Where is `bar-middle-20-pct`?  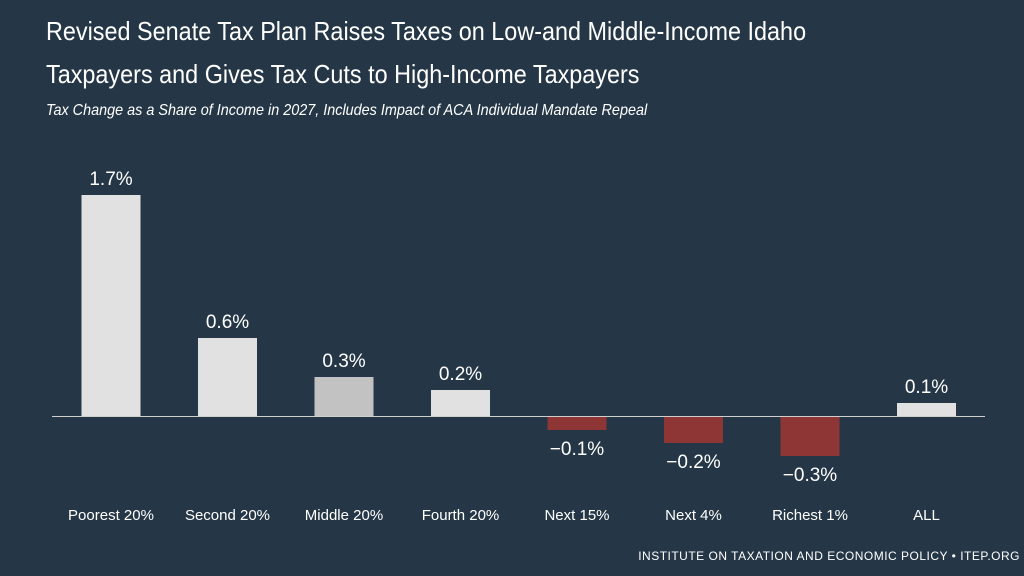 bar-middle-20-pct is located at coordinates (344, 396).